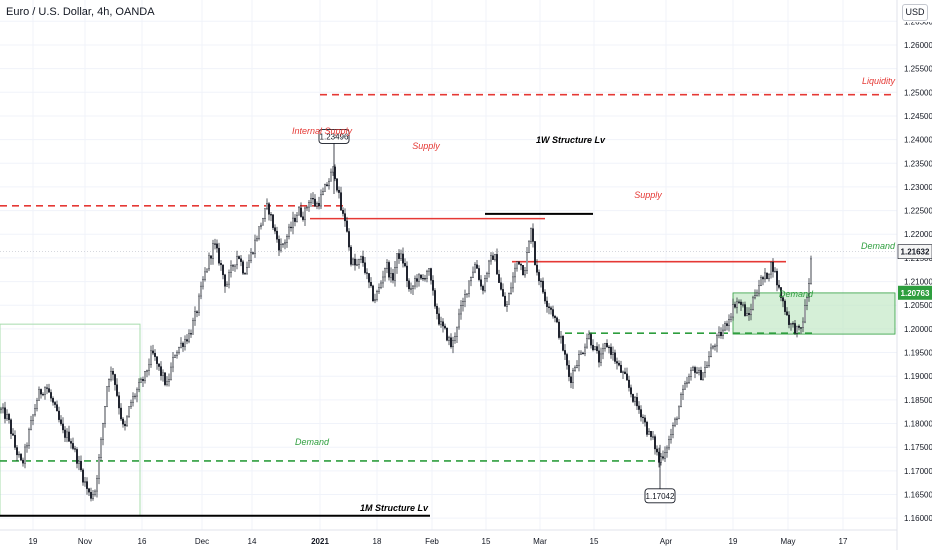 The height and width of the screenshot is (550, 932). I want to click on x-tick-label: Feb, so click(432, 541).